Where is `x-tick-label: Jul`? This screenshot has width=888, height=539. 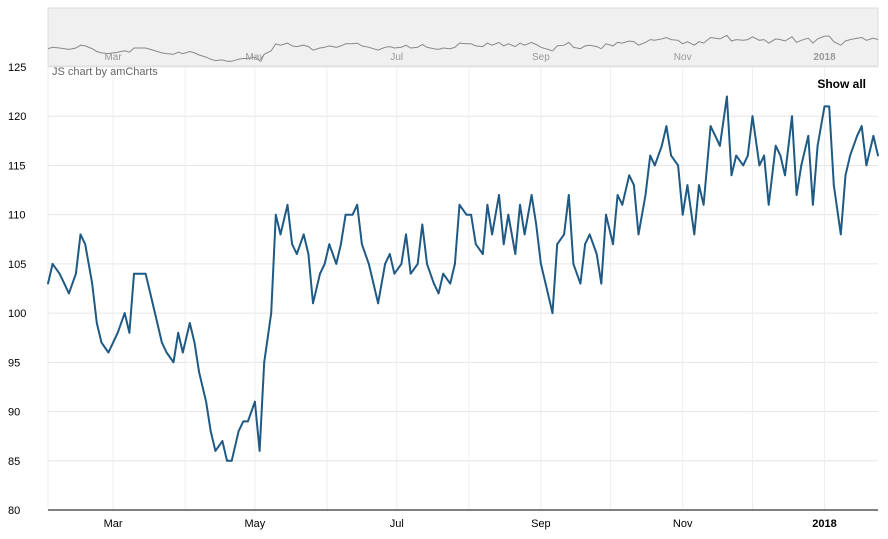 x-tick-label: Jul is located at coordinates (397, 524).